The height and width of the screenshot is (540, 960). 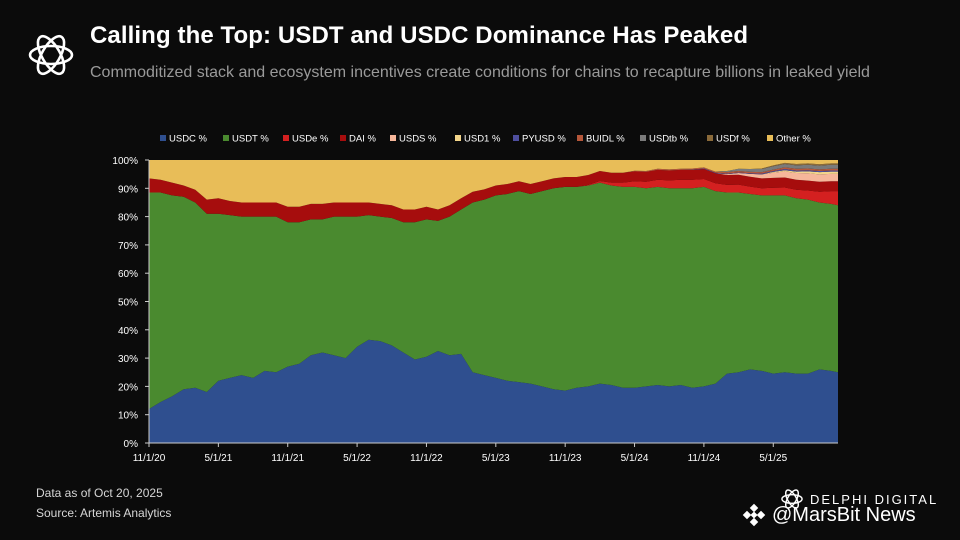 I want to click on marsbit-watermark: @MarsBit News, so click(x=829, y=515).